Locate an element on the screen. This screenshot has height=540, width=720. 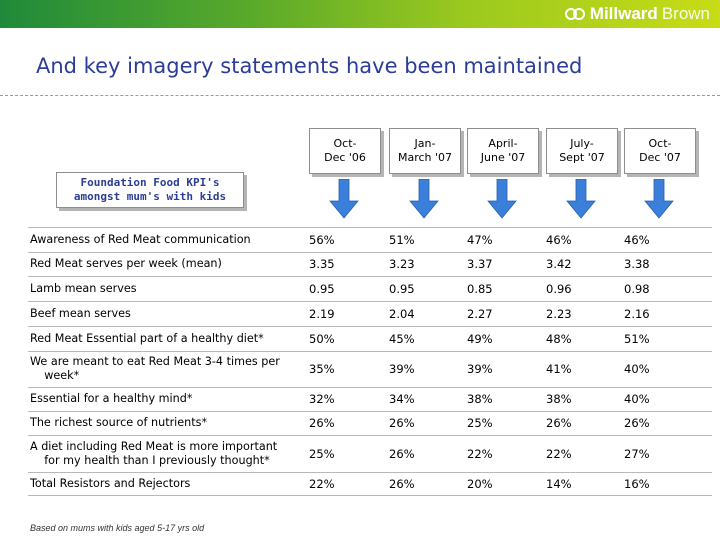
value-cell: 2.27 is located at coordinates (480, 313).